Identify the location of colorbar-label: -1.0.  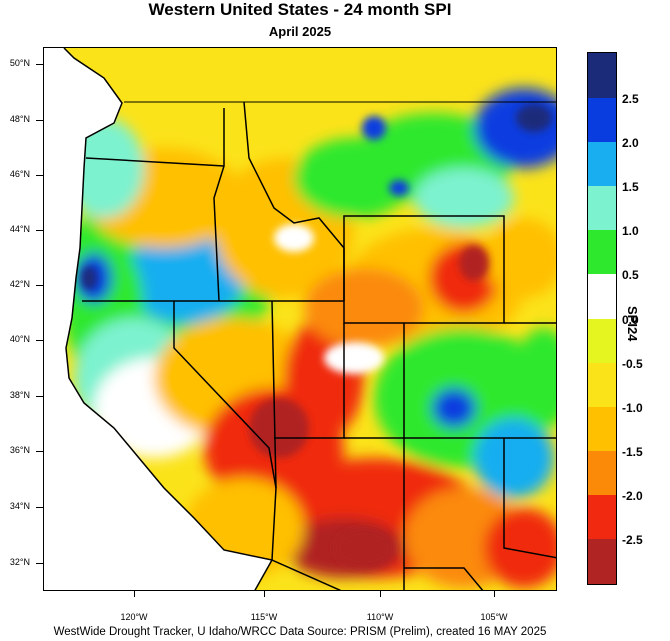
(632, 408).